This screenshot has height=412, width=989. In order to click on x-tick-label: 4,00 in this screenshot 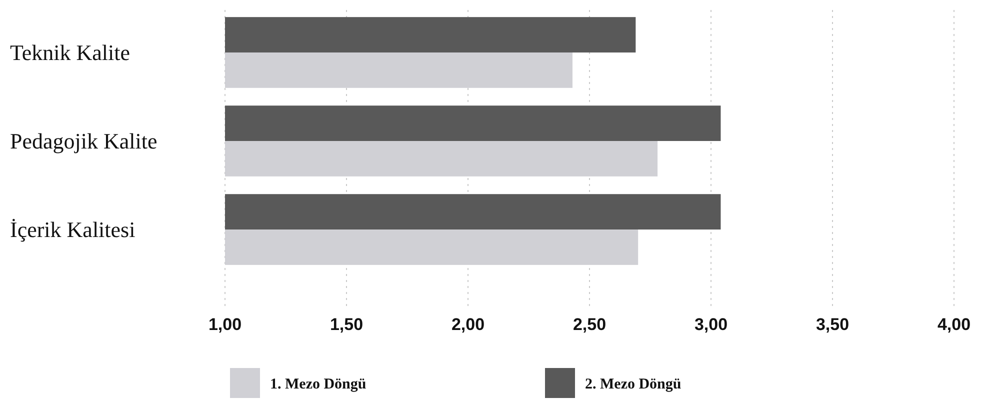, I will do `click(954, 324)`.